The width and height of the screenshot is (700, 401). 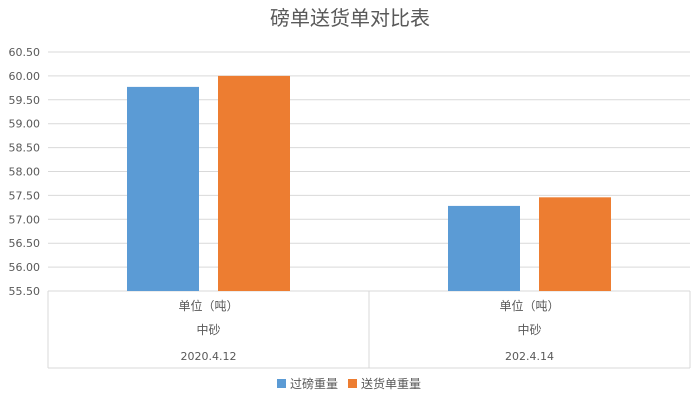 I want to click on legend-label: 过磅重量, so click(x=314, y=383).